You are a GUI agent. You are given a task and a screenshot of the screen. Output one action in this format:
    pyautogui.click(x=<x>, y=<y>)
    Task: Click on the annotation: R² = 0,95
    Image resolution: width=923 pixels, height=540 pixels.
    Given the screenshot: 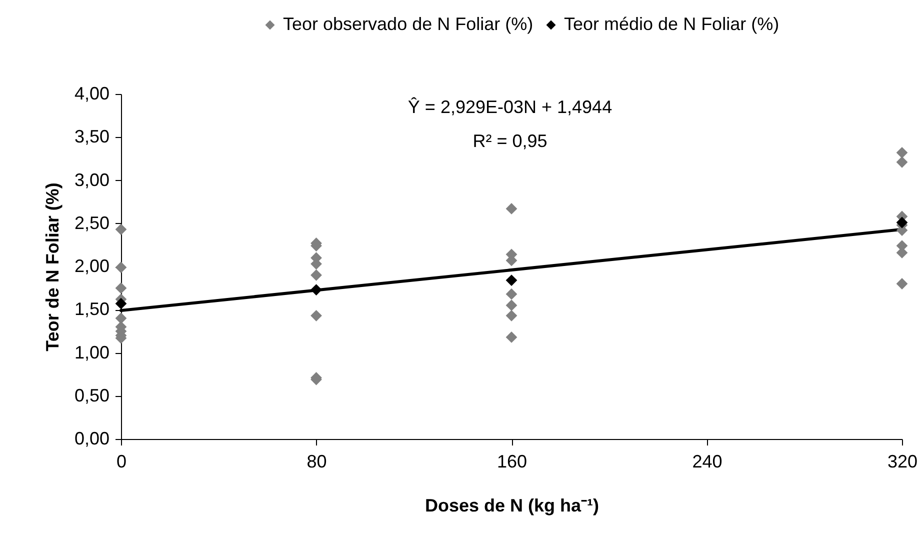 What is the action you would take?
    pyautogui.click(x=510, y=141)
    